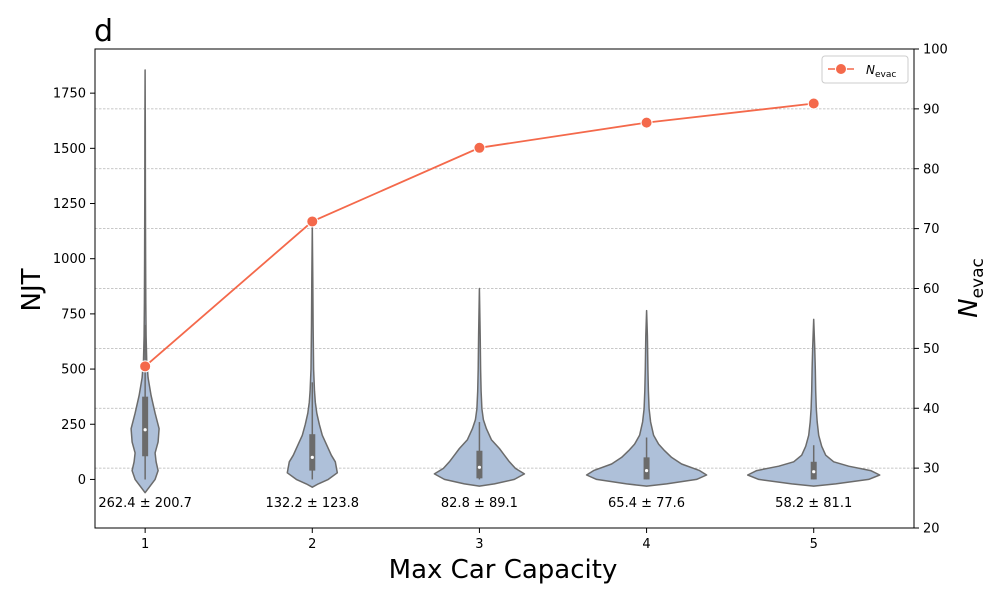 The image size is (1000, 604). I want to click on violin-stat-label: 262.4 ± 200.7, so click(145, 503).